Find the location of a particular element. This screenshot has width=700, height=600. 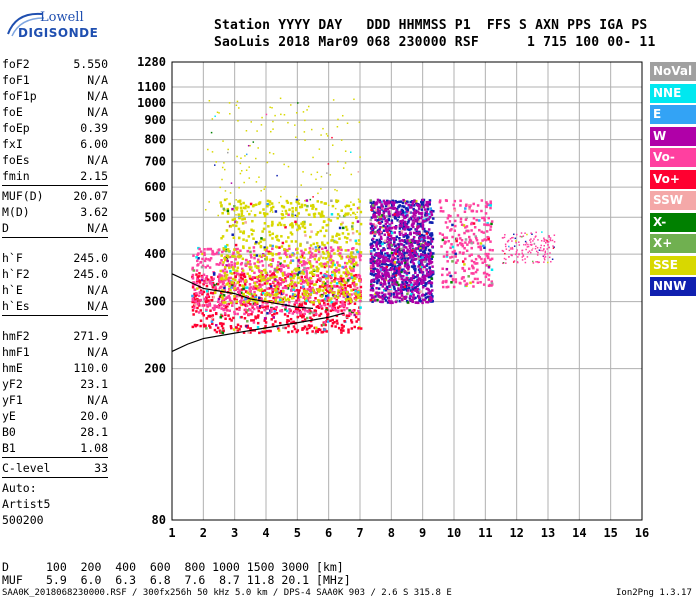

muf-label: MUF is located at coordinates (12, 580).